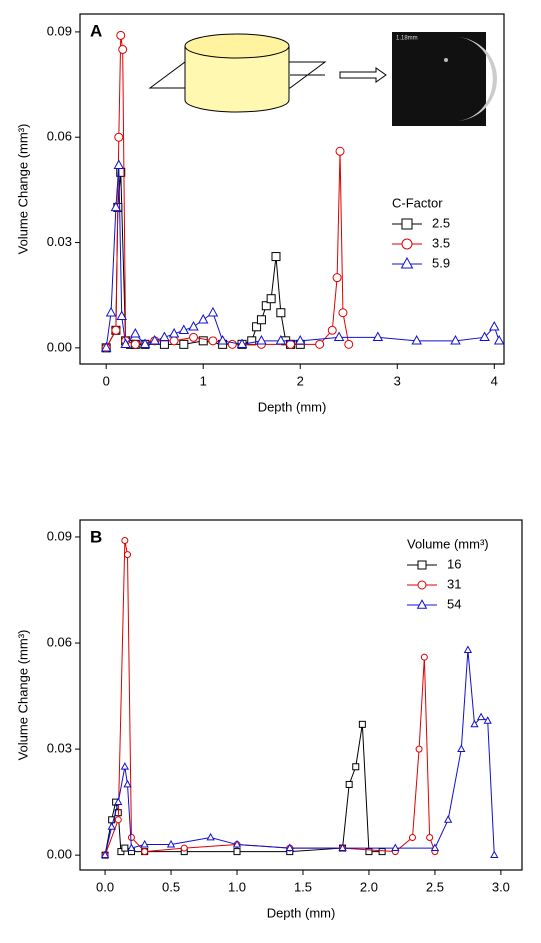  Describe the element at coordinates (397, 380) in the screenshot. I see `x-tick-label: 3` at that location.